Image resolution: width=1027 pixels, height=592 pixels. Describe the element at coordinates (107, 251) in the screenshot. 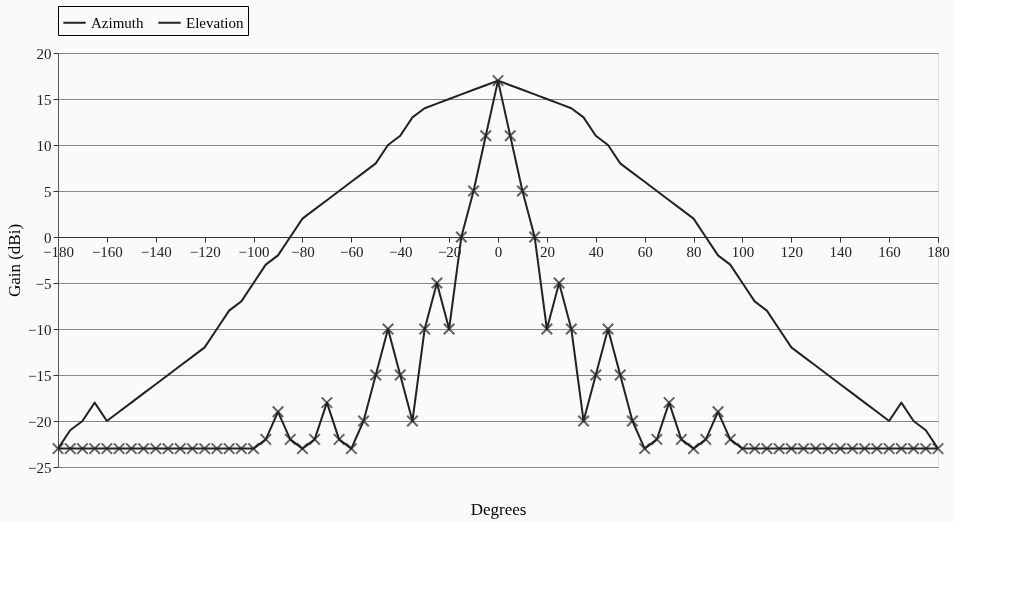

I see `x-tick-label: −160` at that location.